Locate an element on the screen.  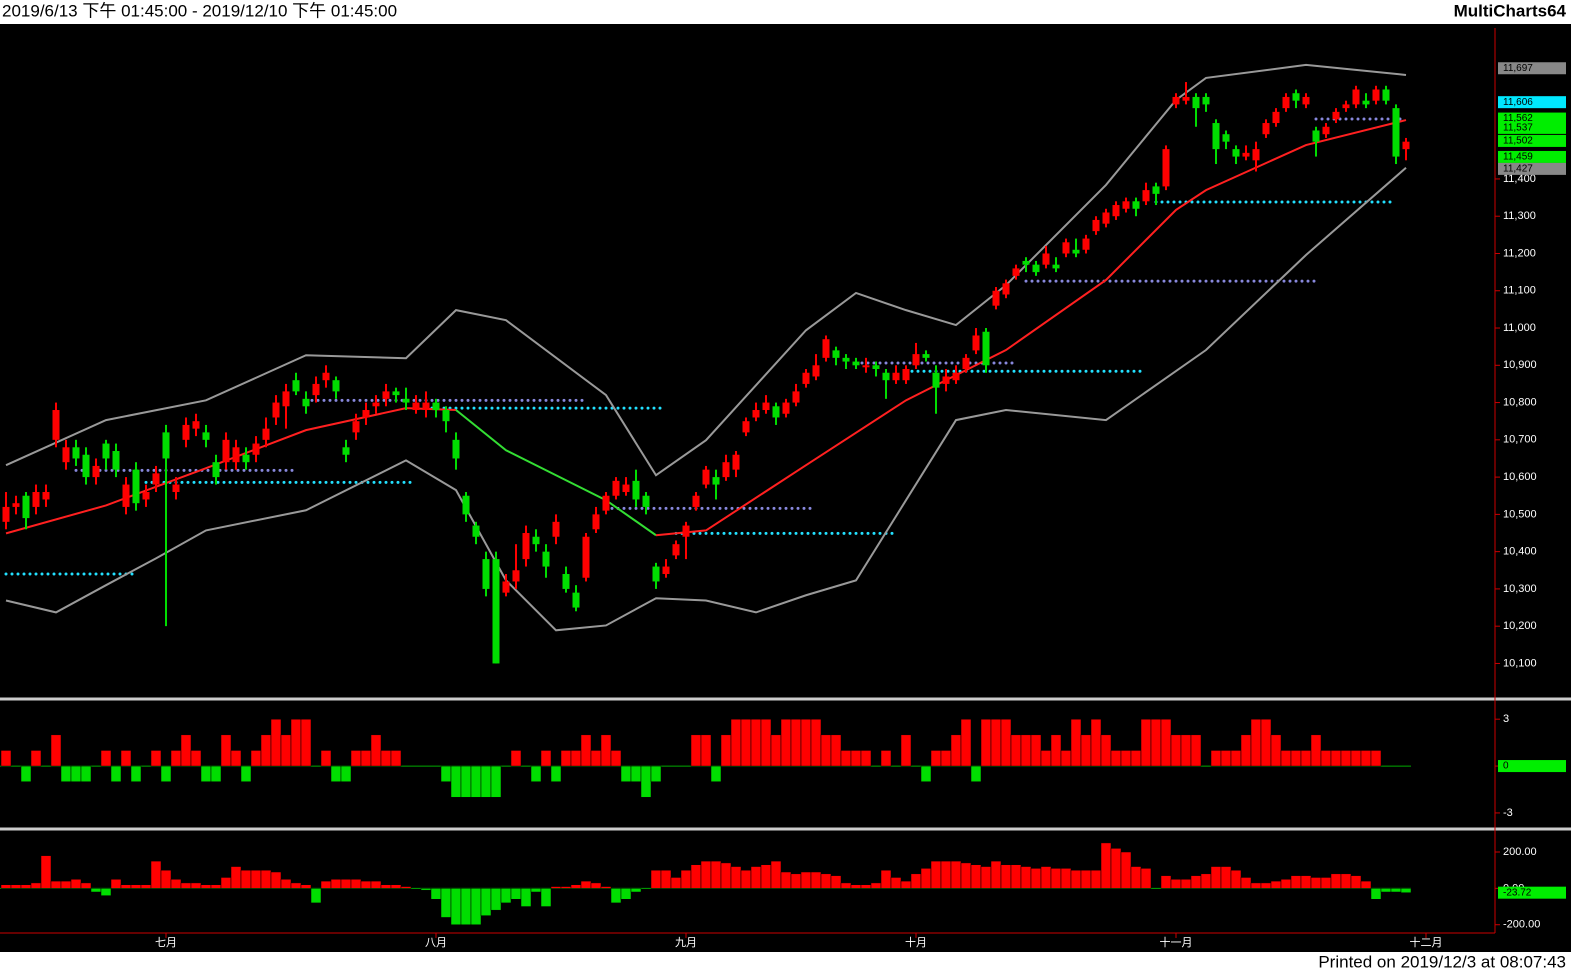
y-tick-label: 10,600 is located at coordinates (1520, 477).